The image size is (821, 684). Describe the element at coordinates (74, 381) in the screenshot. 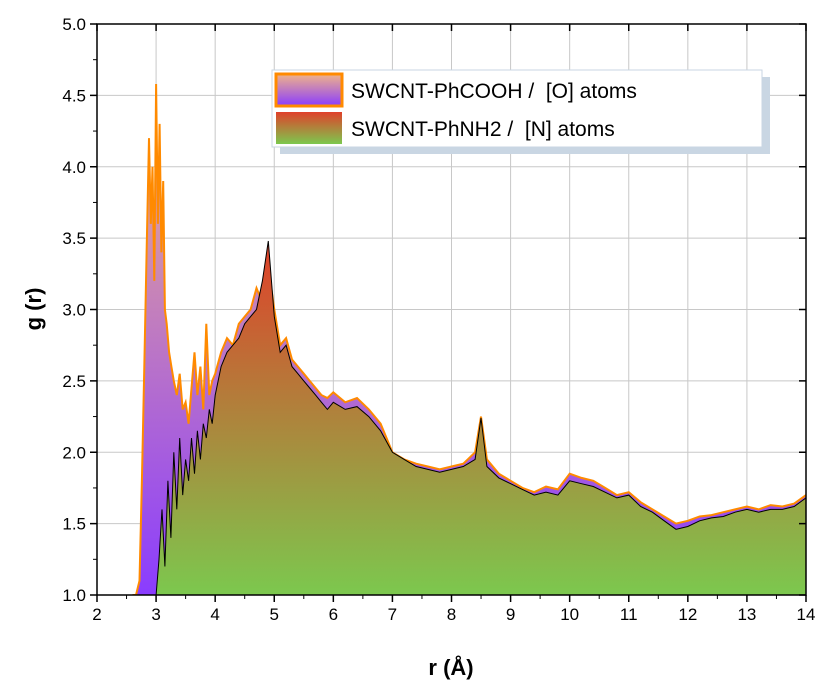

I see `y-tick-label: 2.5` at that location.